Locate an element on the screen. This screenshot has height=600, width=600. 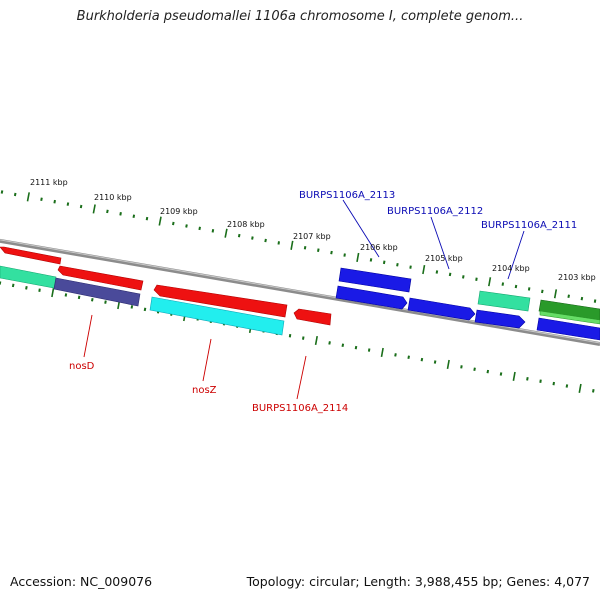
scale-label: 2109 kbp is located at coordinates (179, 211).